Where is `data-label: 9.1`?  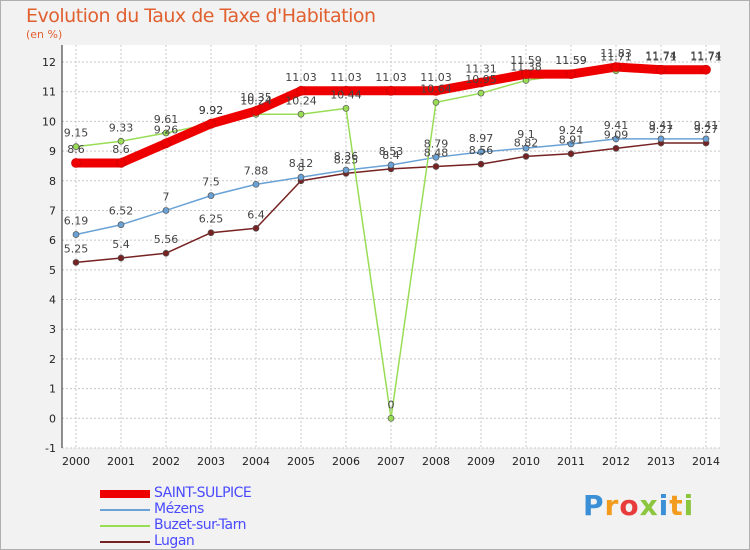 data-label: 9.1 is located at coordinates (526, 134).